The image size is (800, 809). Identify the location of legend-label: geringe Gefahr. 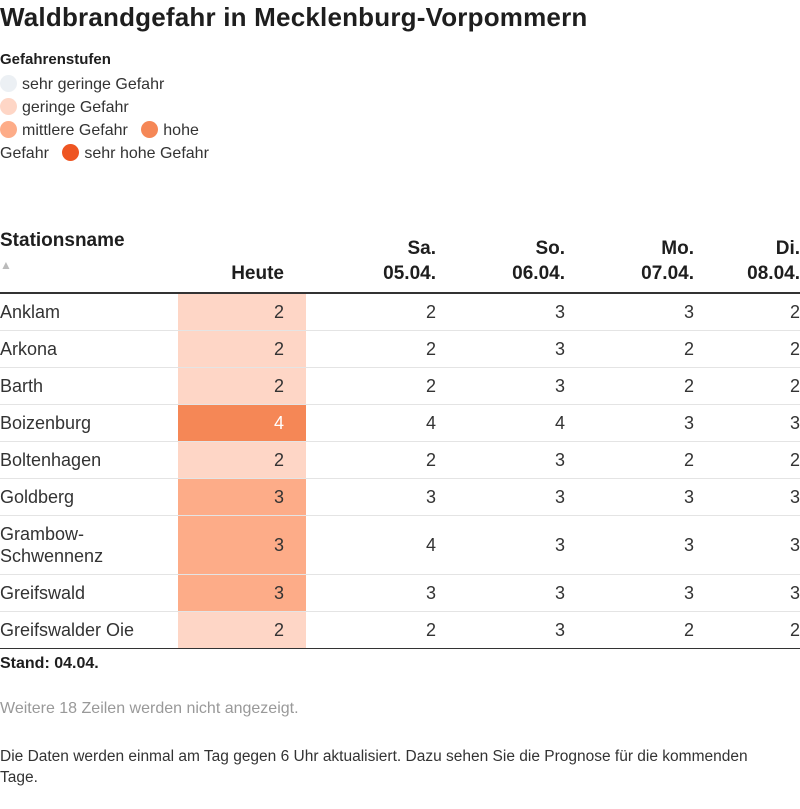
(75, 107).